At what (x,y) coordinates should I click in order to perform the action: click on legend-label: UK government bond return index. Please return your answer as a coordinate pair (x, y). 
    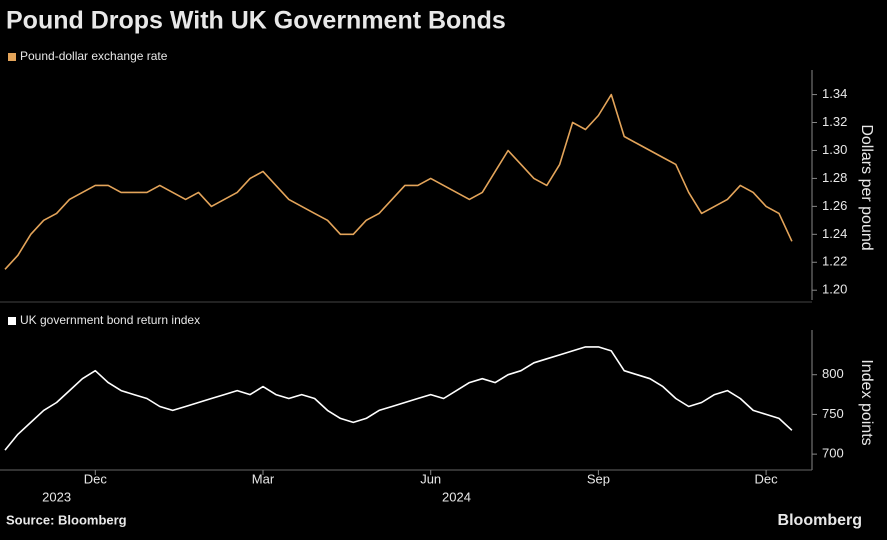
    Looking at the image, I should click on (110, 320).